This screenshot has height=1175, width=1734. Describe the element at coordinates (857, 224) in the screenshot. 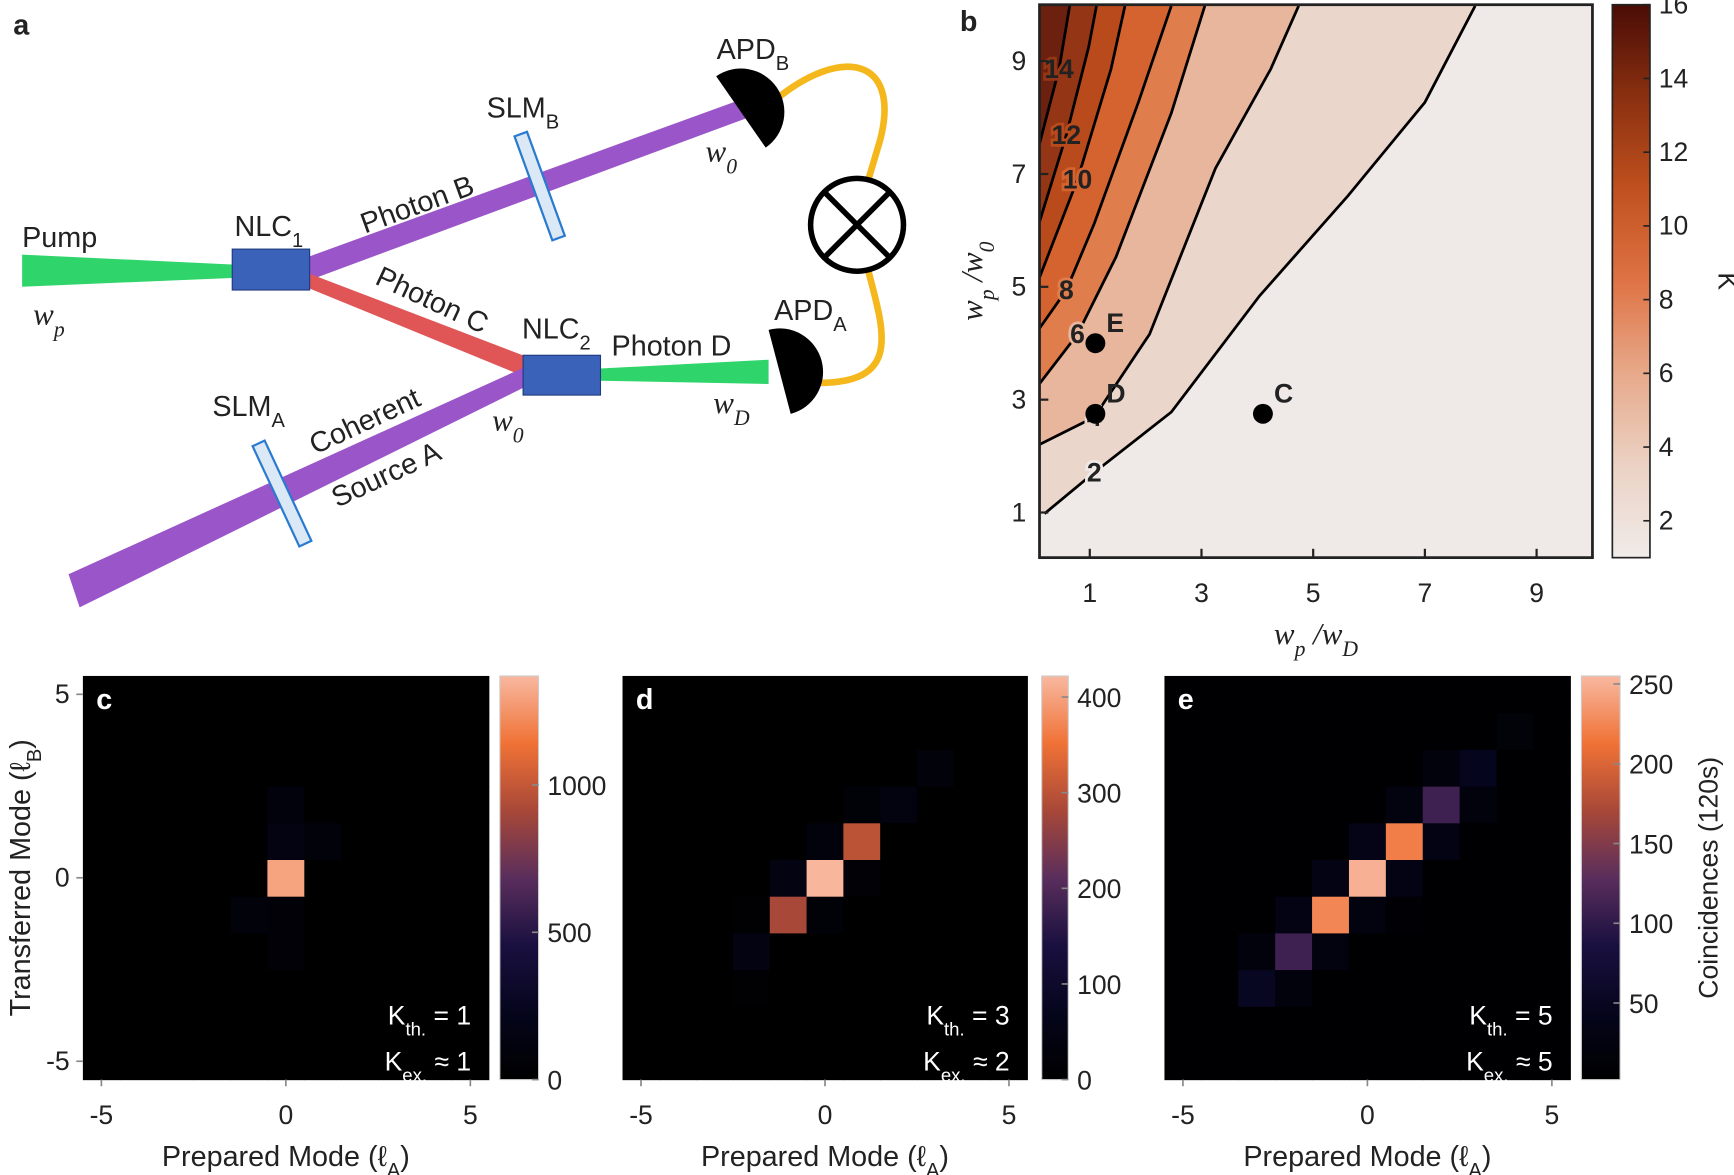

I see `correlator-cross` at that location.